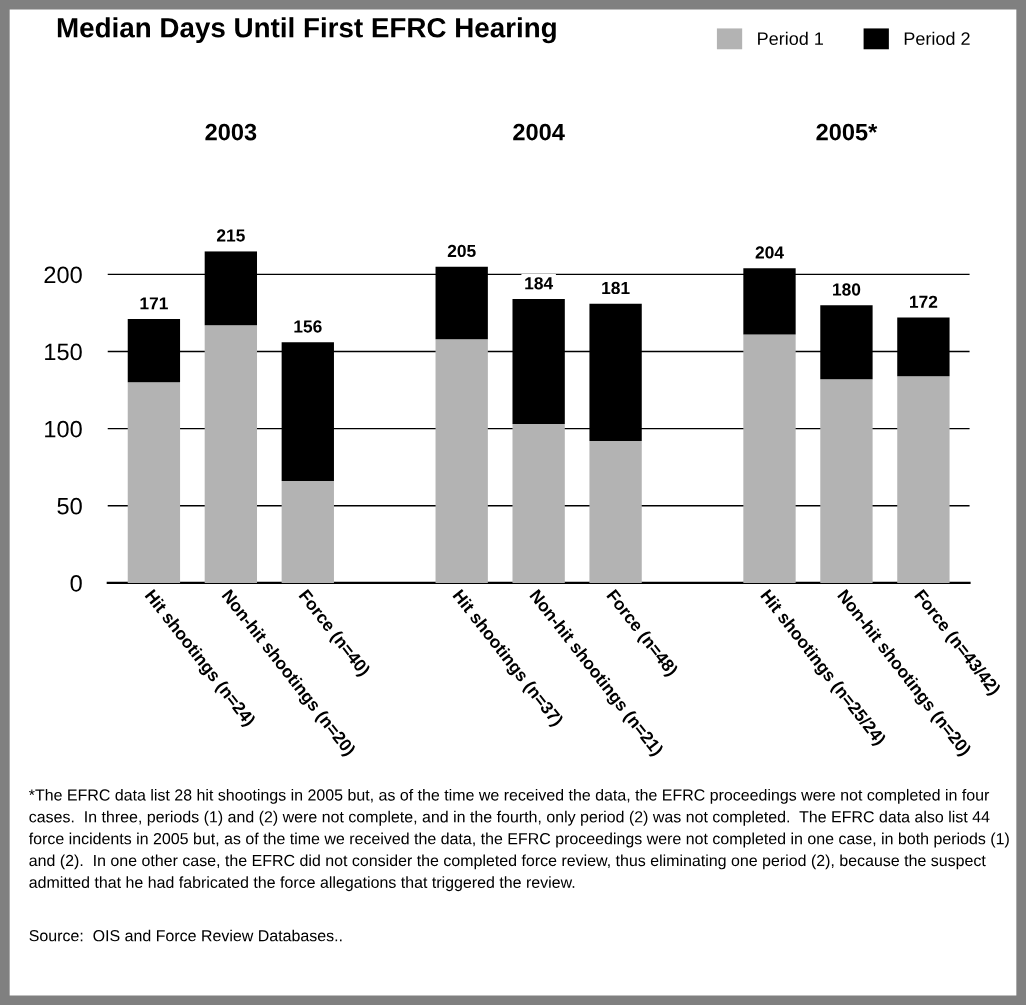  Describe the element at coordinates (76, 583) in the screenshot. I see `y-tick-label: 0` at that location.